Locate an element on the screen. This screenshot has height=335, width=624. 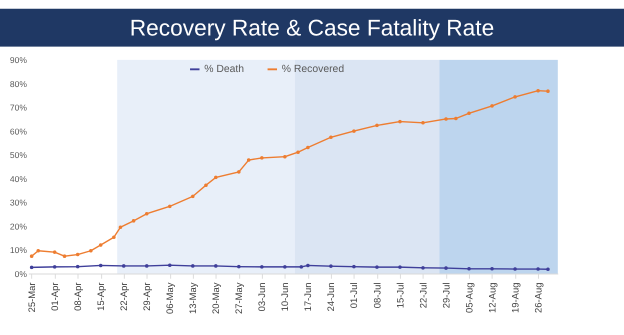
x-tick-label: 06-May is located at coordinates (170, 298).